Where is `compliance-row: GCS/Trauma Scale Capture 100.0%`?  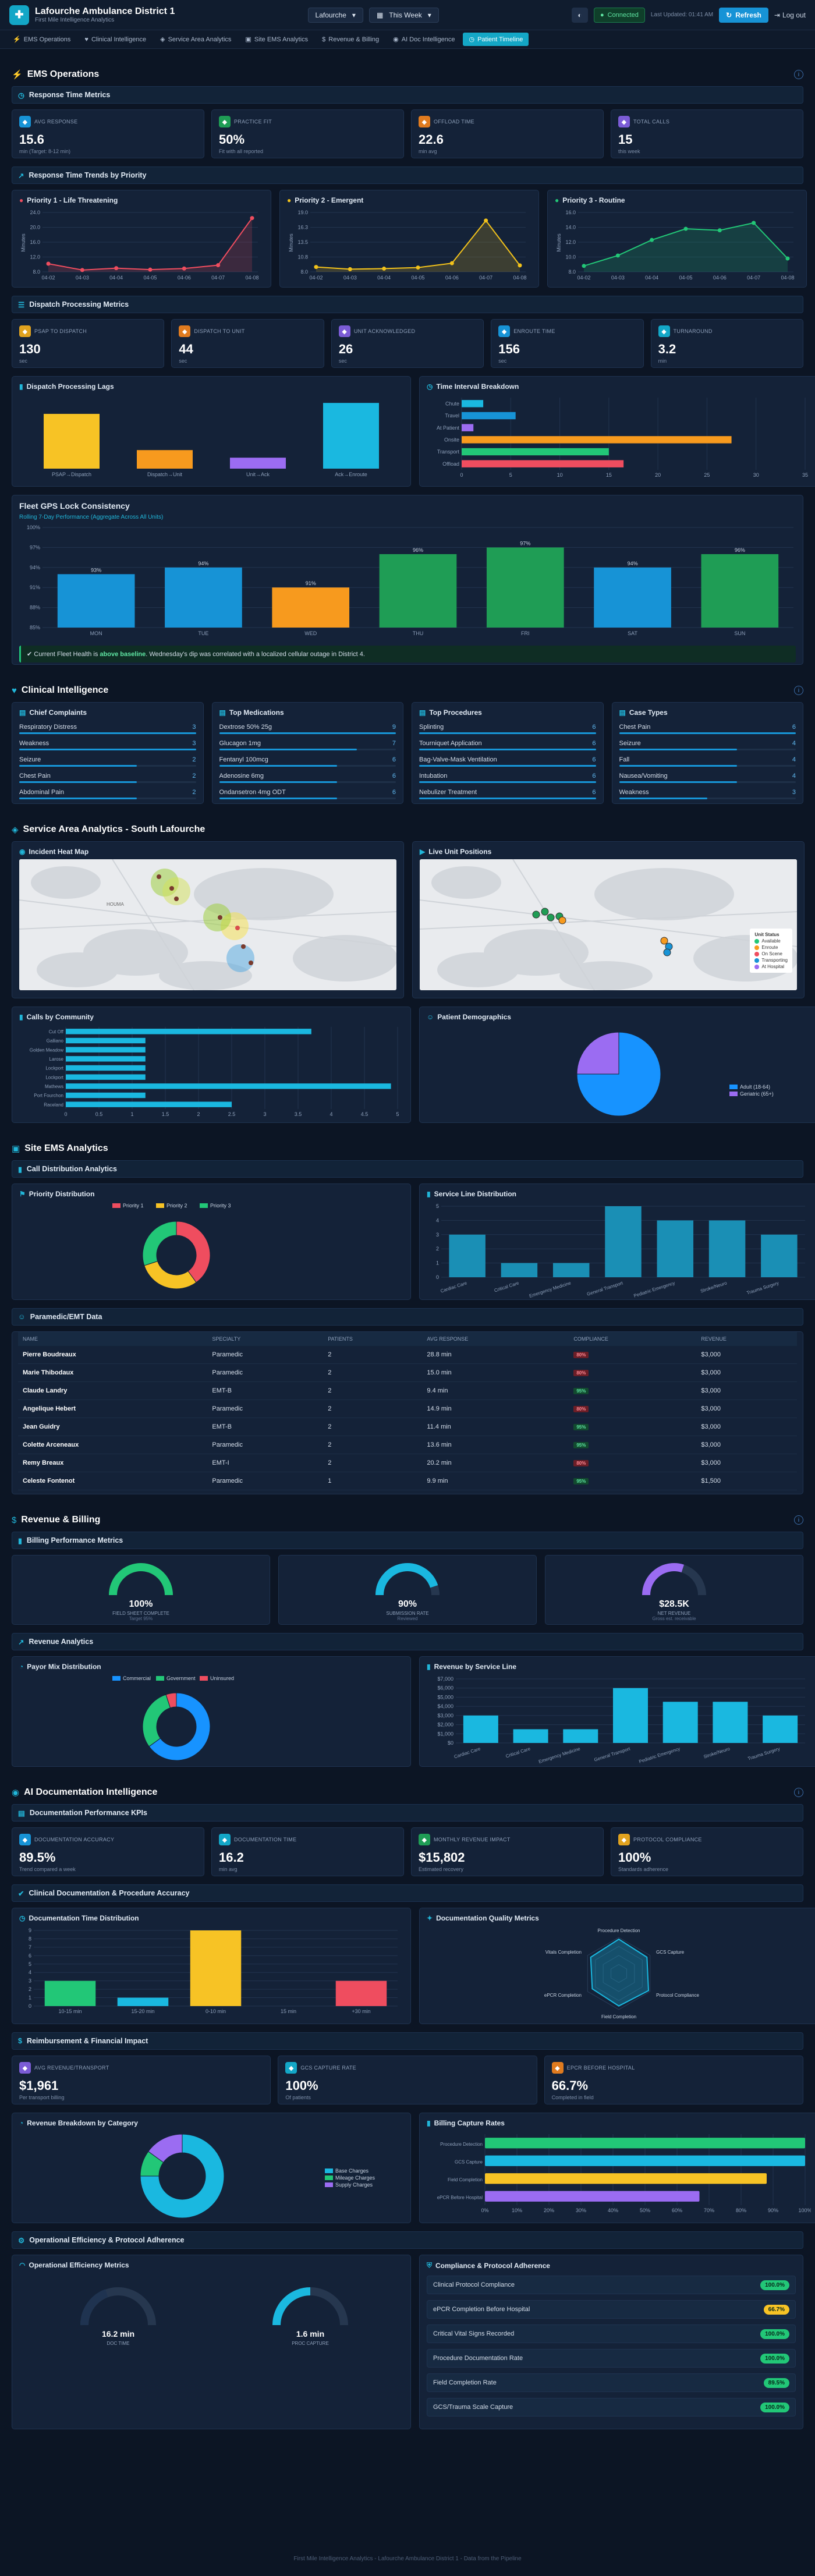
compliance-row: GCS/Trauma Scale Capture 100.0% is located at coordinates (612, 2407).